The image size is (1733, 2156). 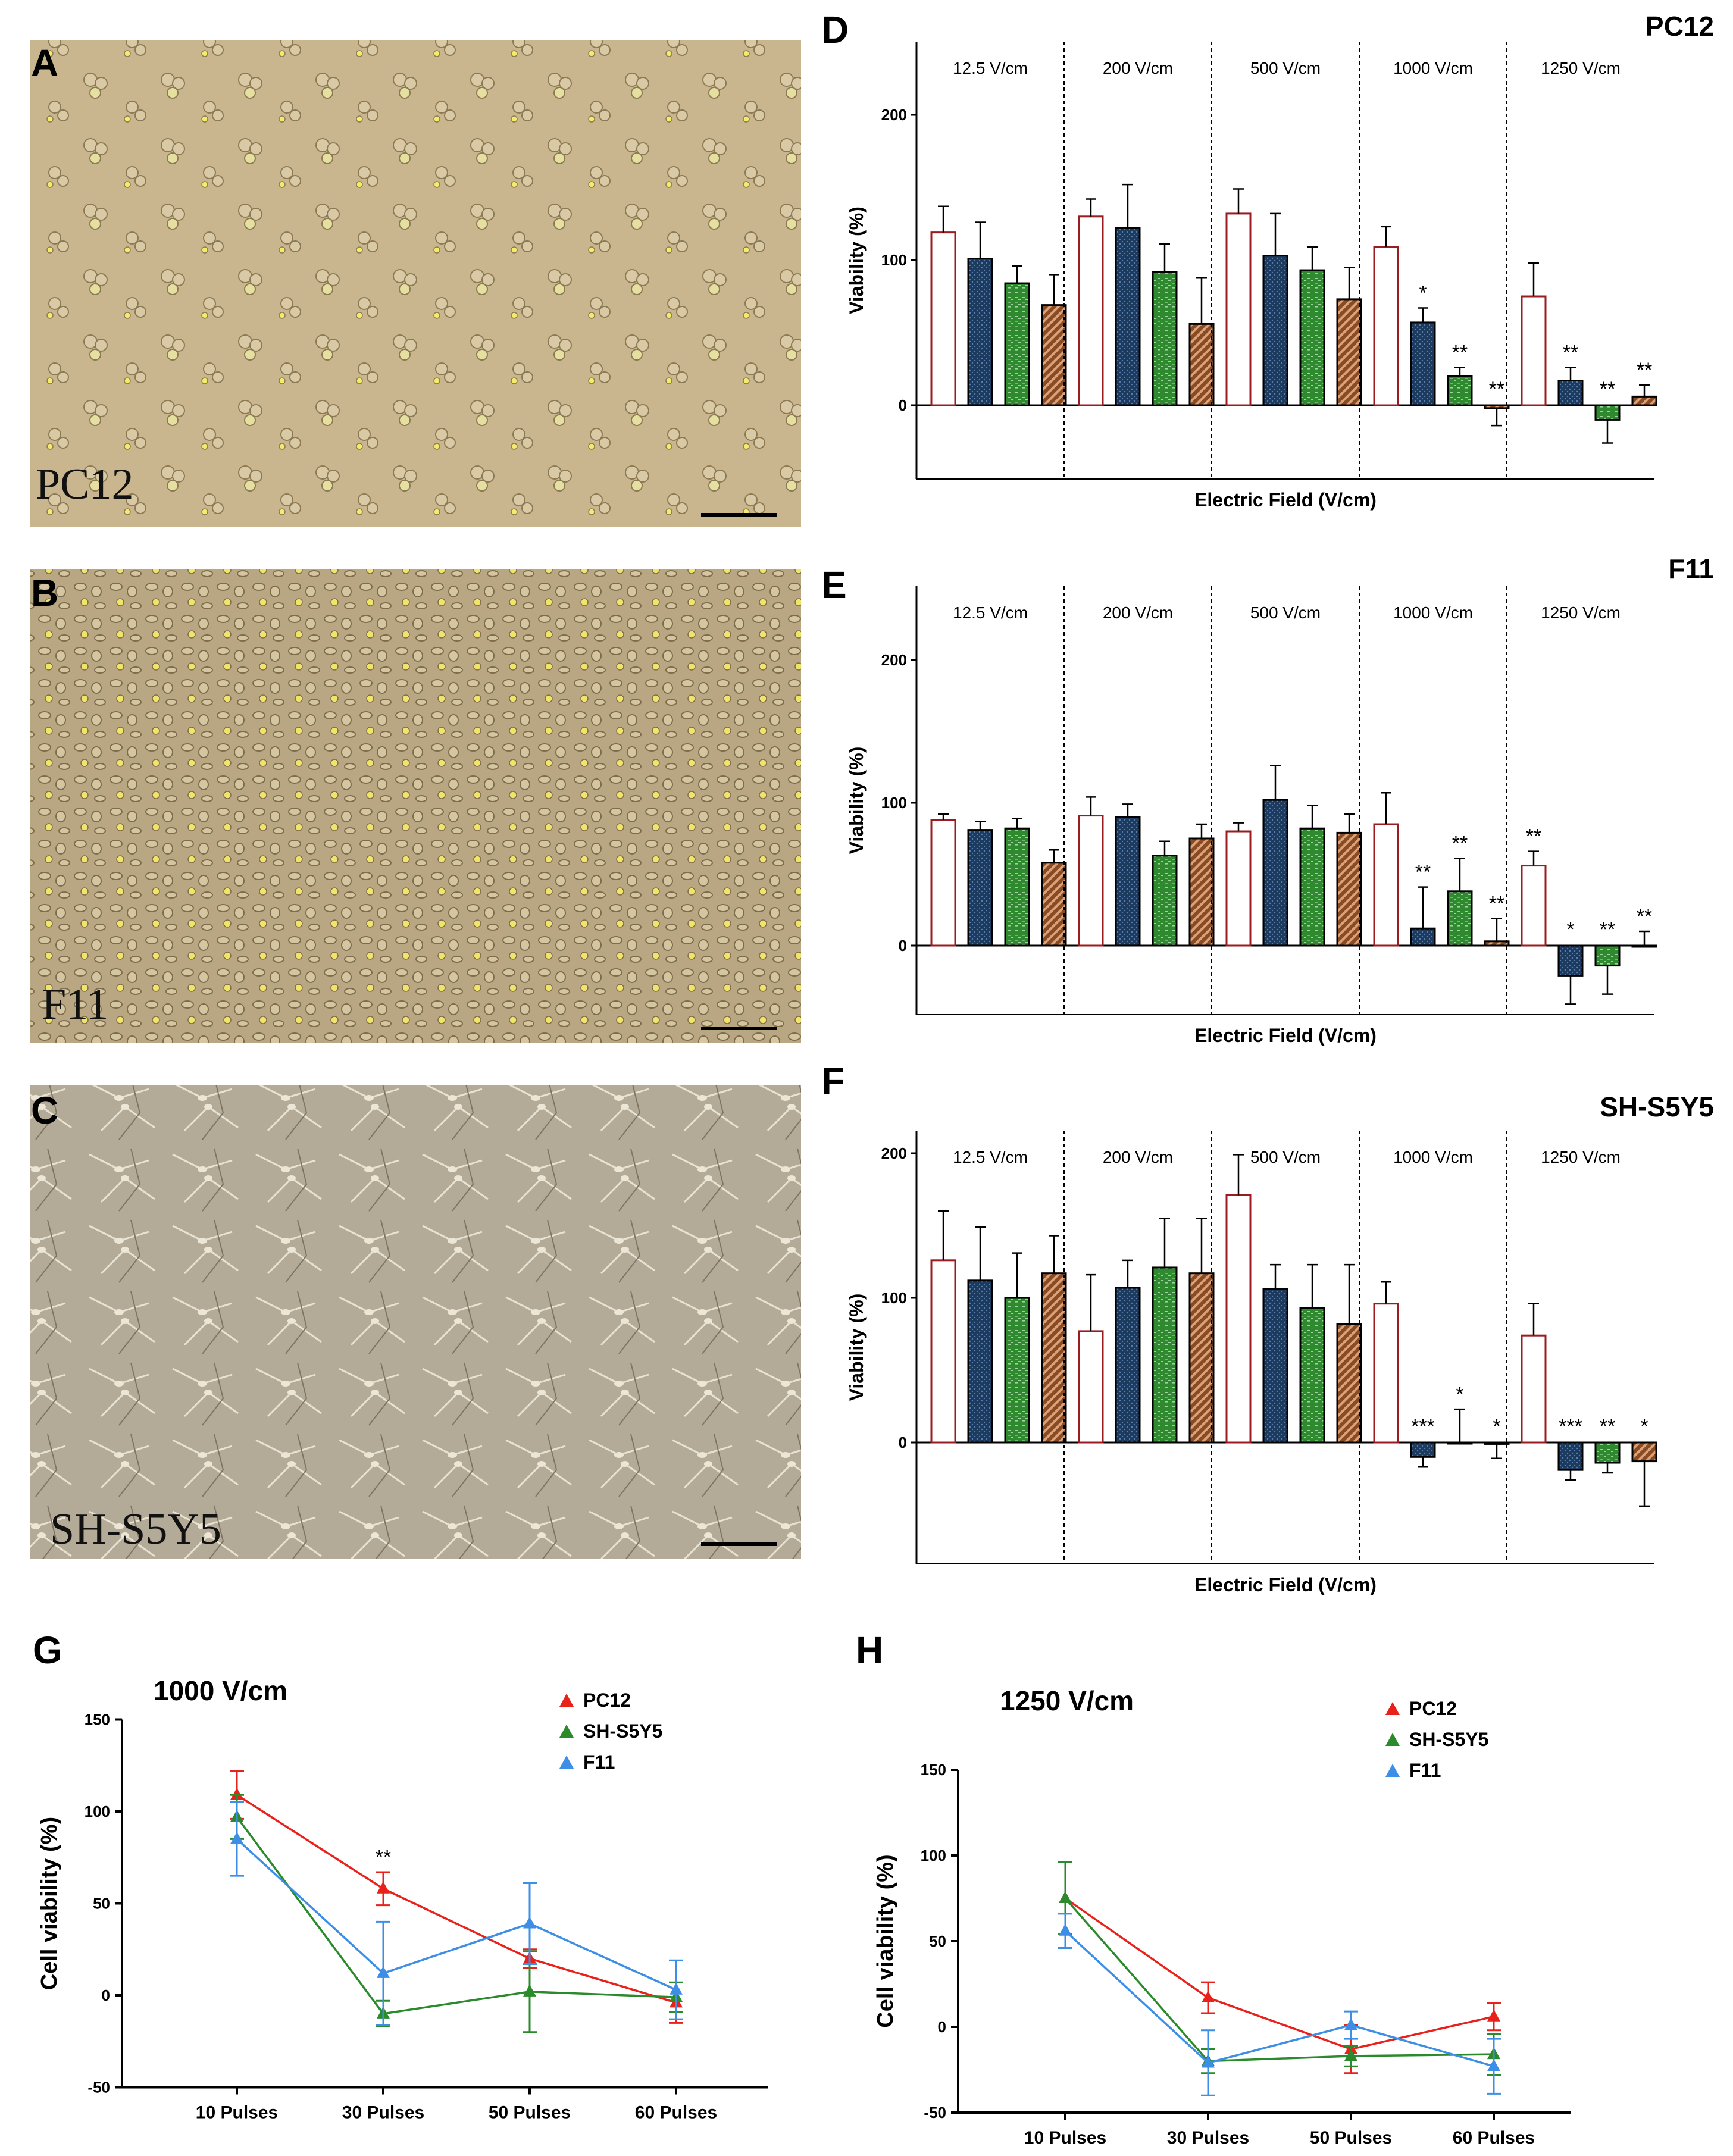 What do you see at coordinates (415, 1322) in the screenshot?
I see `micrograph-c: C SH-S5Y5` at bounding box center [415, 1322].